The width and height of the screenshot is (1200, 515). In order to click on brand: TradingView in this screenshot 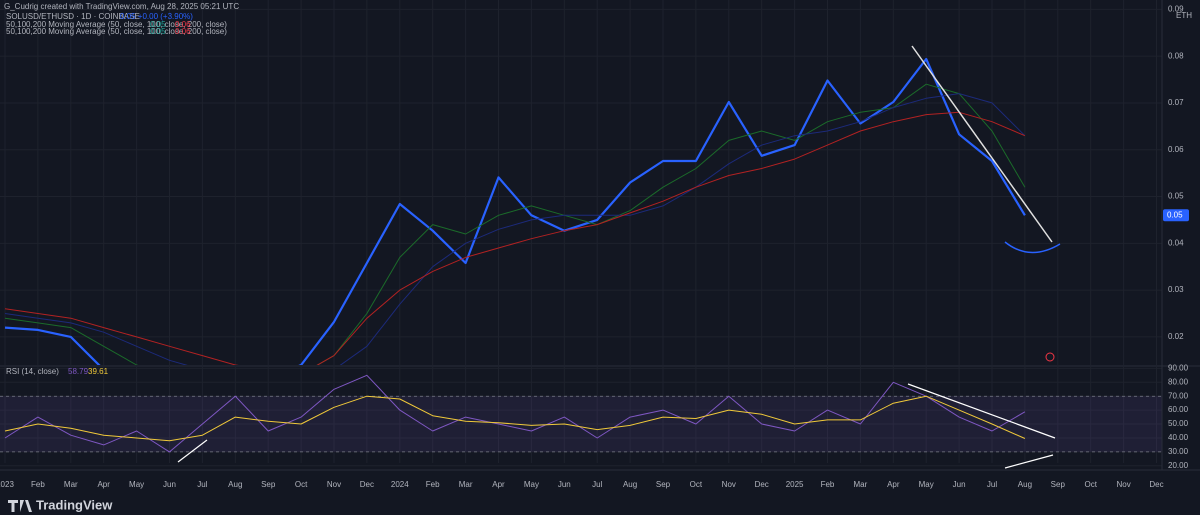, I will do `click(74, 504)`.